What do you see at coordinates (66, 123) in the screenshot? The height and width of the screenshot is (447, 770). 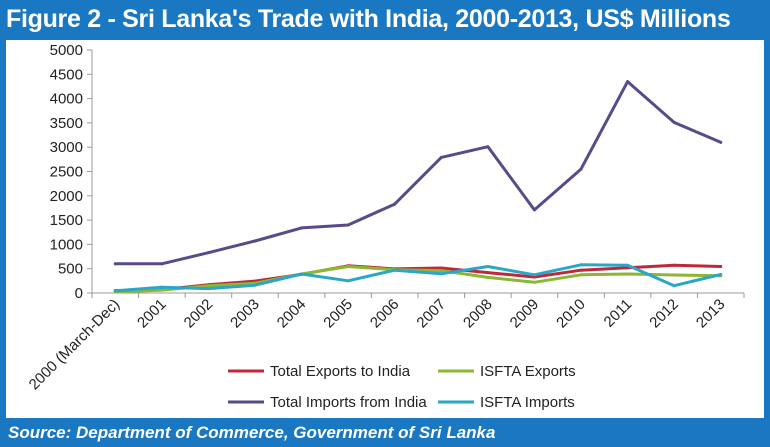 I see `y-tick-label: 3500` at bounding box center [66, 123].